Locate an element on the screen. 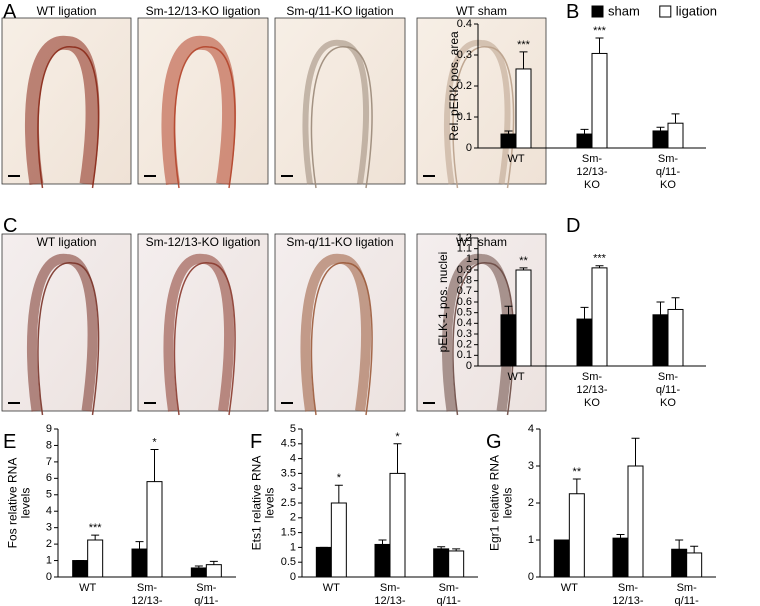 Image resolution: width=760 pixels, height=606 pixels. panel-letter: A is located at coordinates (10, 12).